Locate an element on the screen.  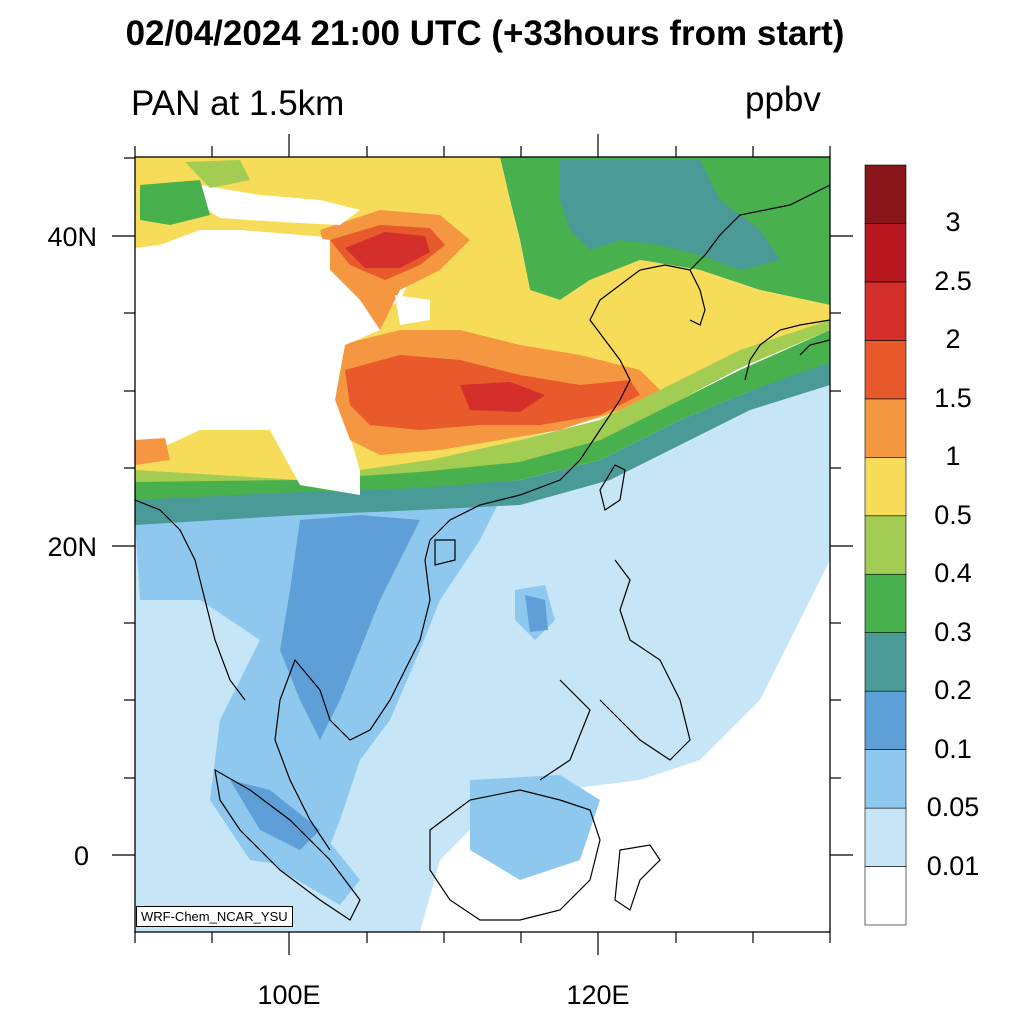
field-02-band-north is located at coordinates (670, 215).